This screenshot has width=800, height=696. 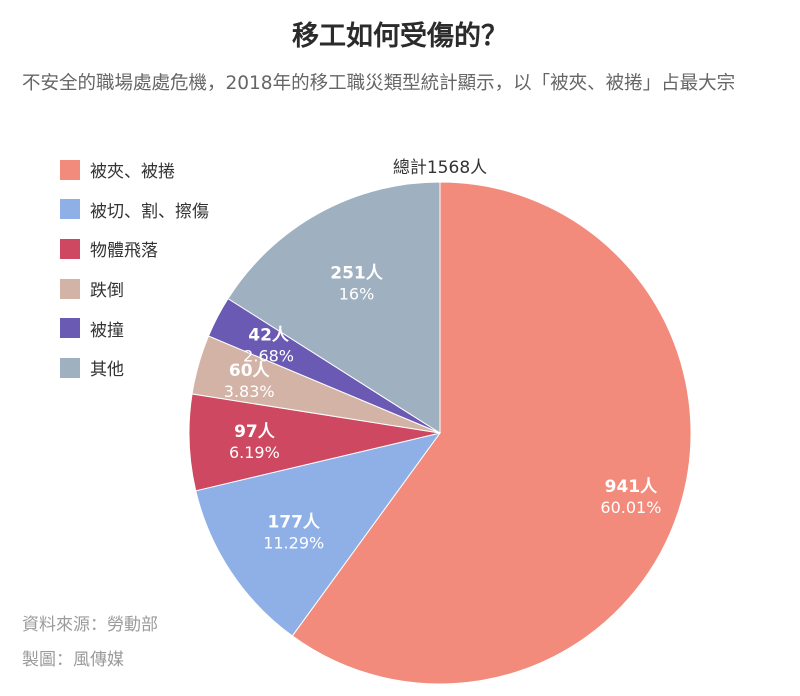 What do you see at coordinates (268, 356) in the screenshot?
I see `slice-percent-label: 2.68%` at bounding box center [268, 356].